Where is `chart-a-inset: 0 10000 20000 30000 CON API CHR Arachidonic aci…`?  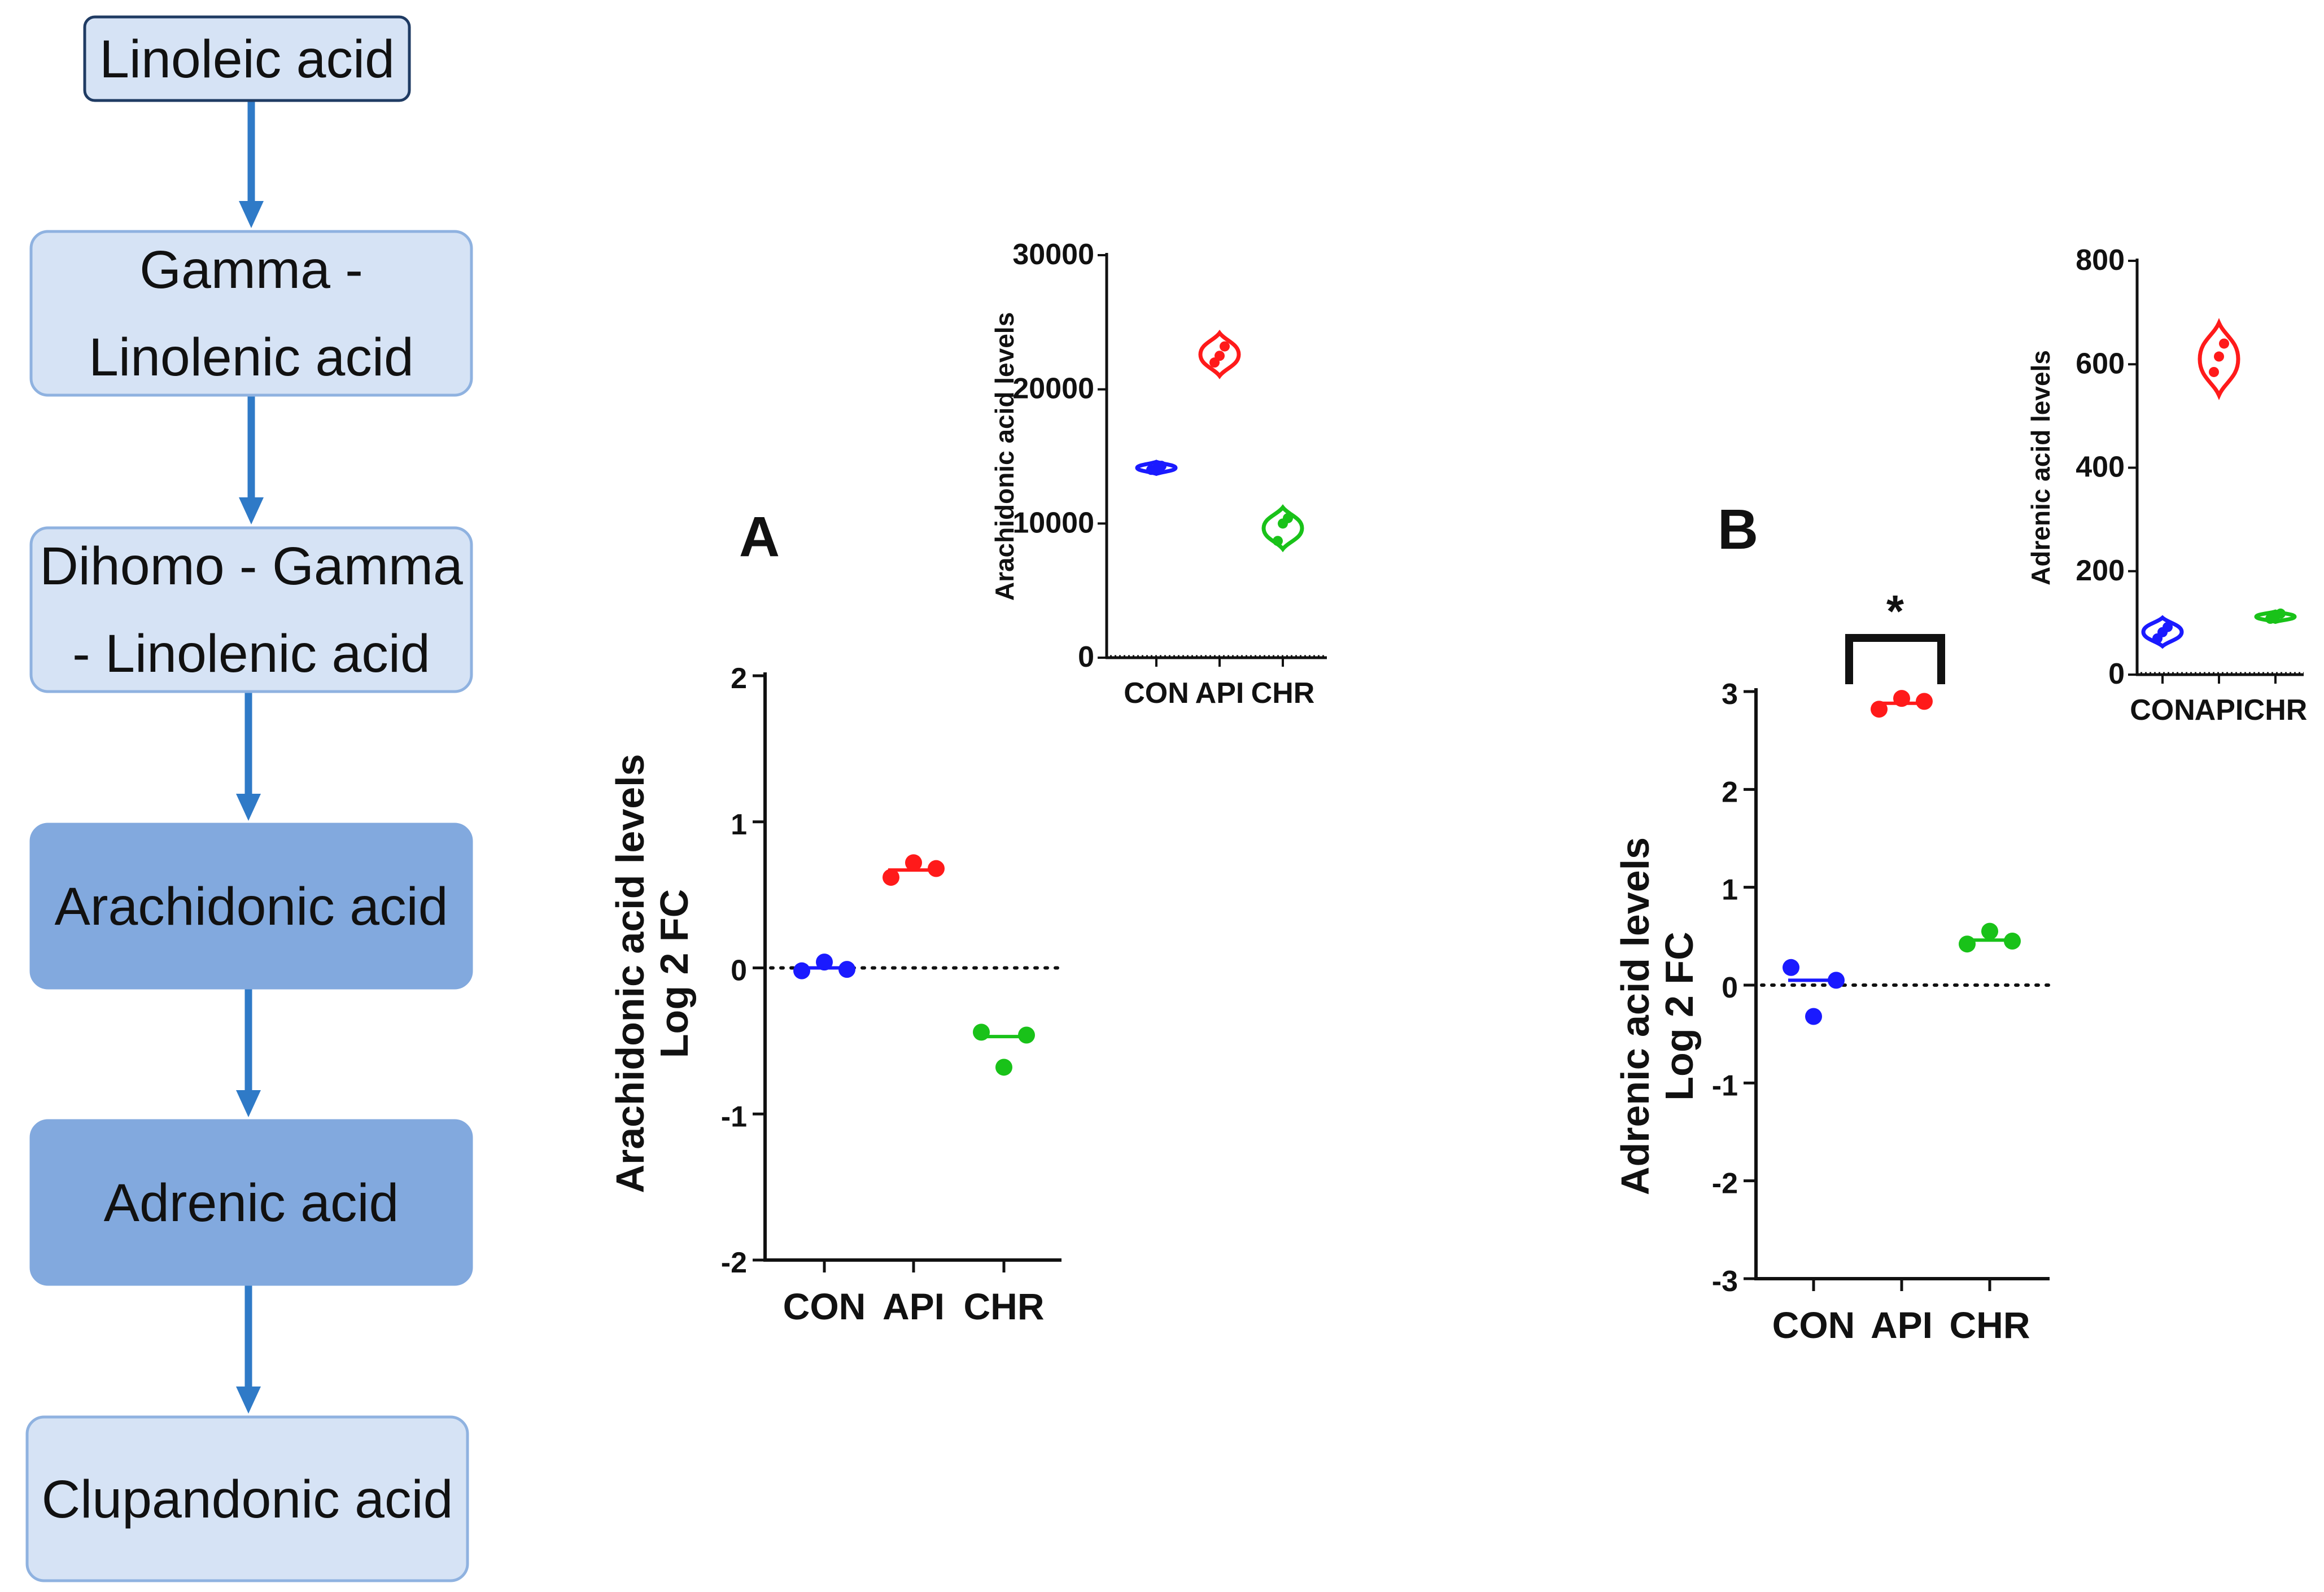 chart-a-inset: 0 10000 20000 30000 CON API CHR Arachidonic aci… is located at coordinates (1158, 474).